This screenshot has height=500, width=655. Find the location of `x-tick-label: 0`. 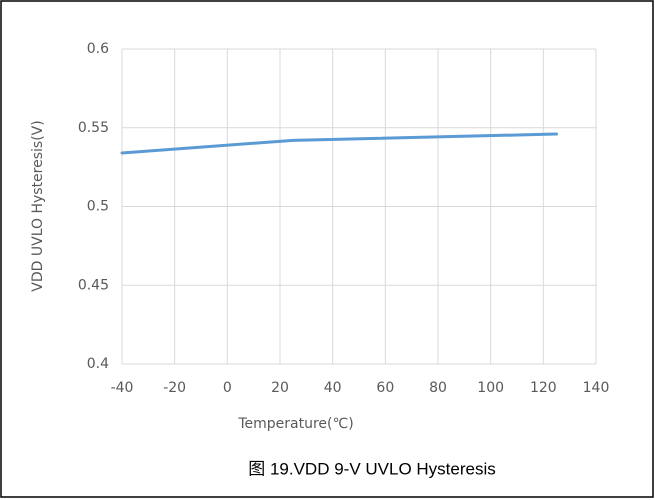

x-tick-label: 0 is located at coordinates (227, 388).